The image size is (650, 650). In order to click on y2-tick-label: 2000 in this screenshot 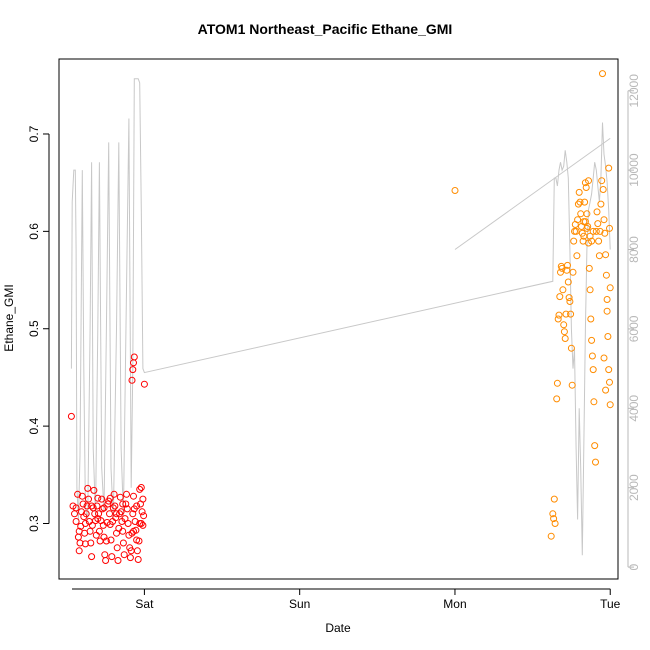, I will do `click(634, 487)`.